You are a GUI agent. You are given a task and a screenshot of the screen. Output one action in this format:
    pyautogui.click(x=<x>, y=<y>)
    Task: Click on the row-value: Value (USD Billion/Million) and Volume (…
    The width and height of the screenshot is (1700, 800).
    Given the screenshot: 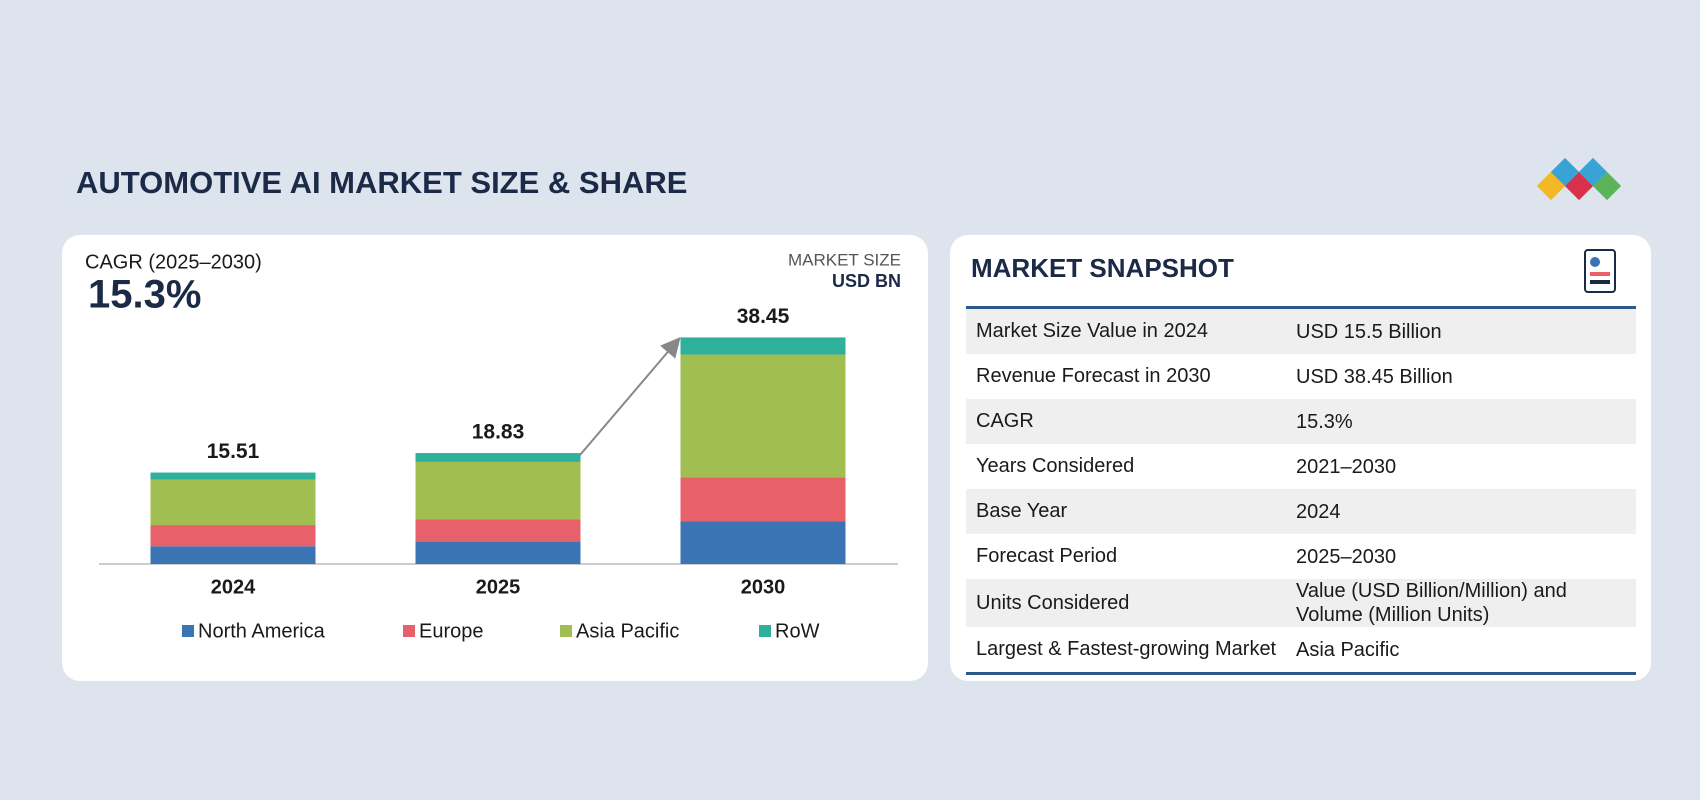 What is the action you would take?
    pyautogui.click(x=1431, y=603)
    